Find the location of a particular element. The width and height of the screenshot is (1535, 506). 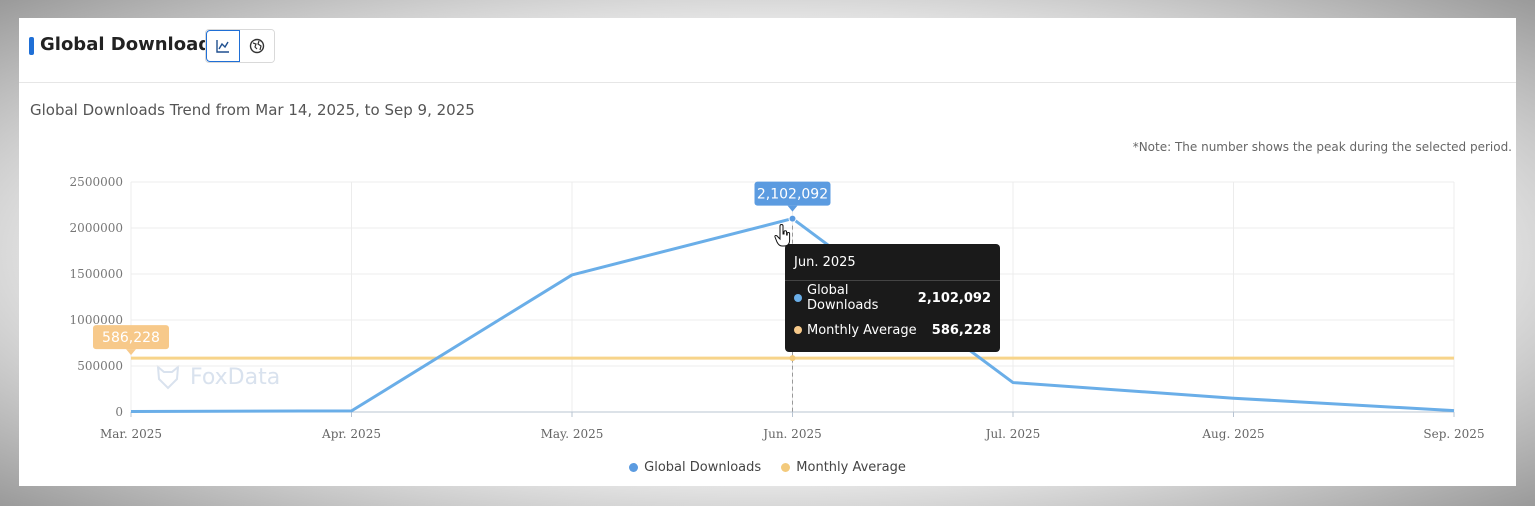

globe-icon is located at coordinates (257, 46).